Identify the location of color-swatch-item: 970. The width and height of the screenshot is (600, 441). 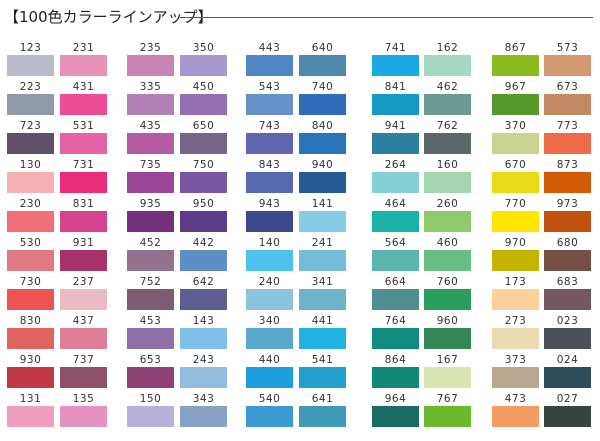
(515, 256).